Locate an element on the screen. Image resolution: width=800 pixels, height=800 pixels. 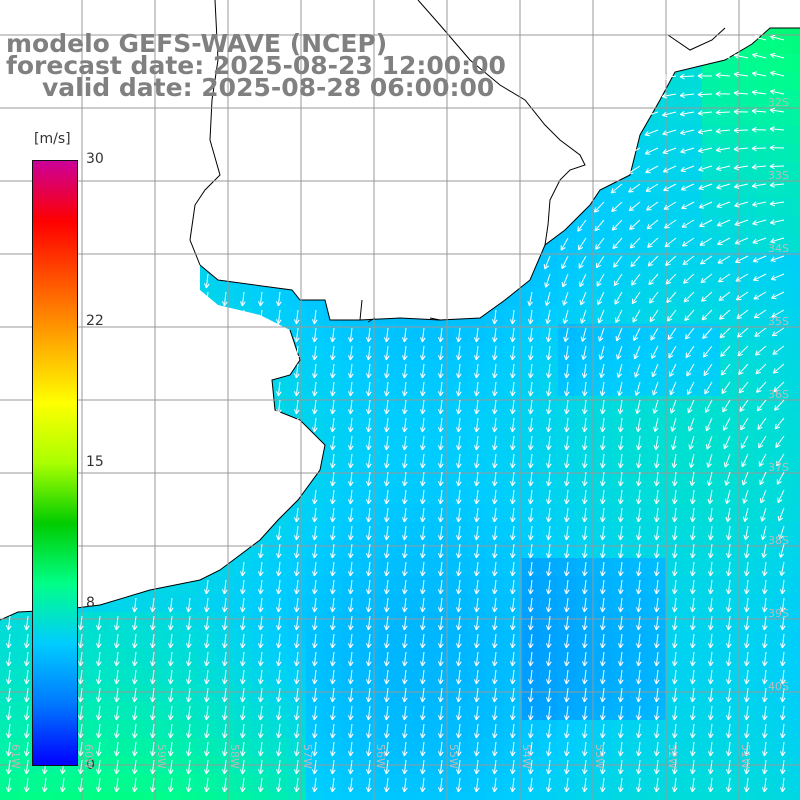
valid-date: valid date: 2025-08-28 06:00:00 is located at coordinates (268, 87).